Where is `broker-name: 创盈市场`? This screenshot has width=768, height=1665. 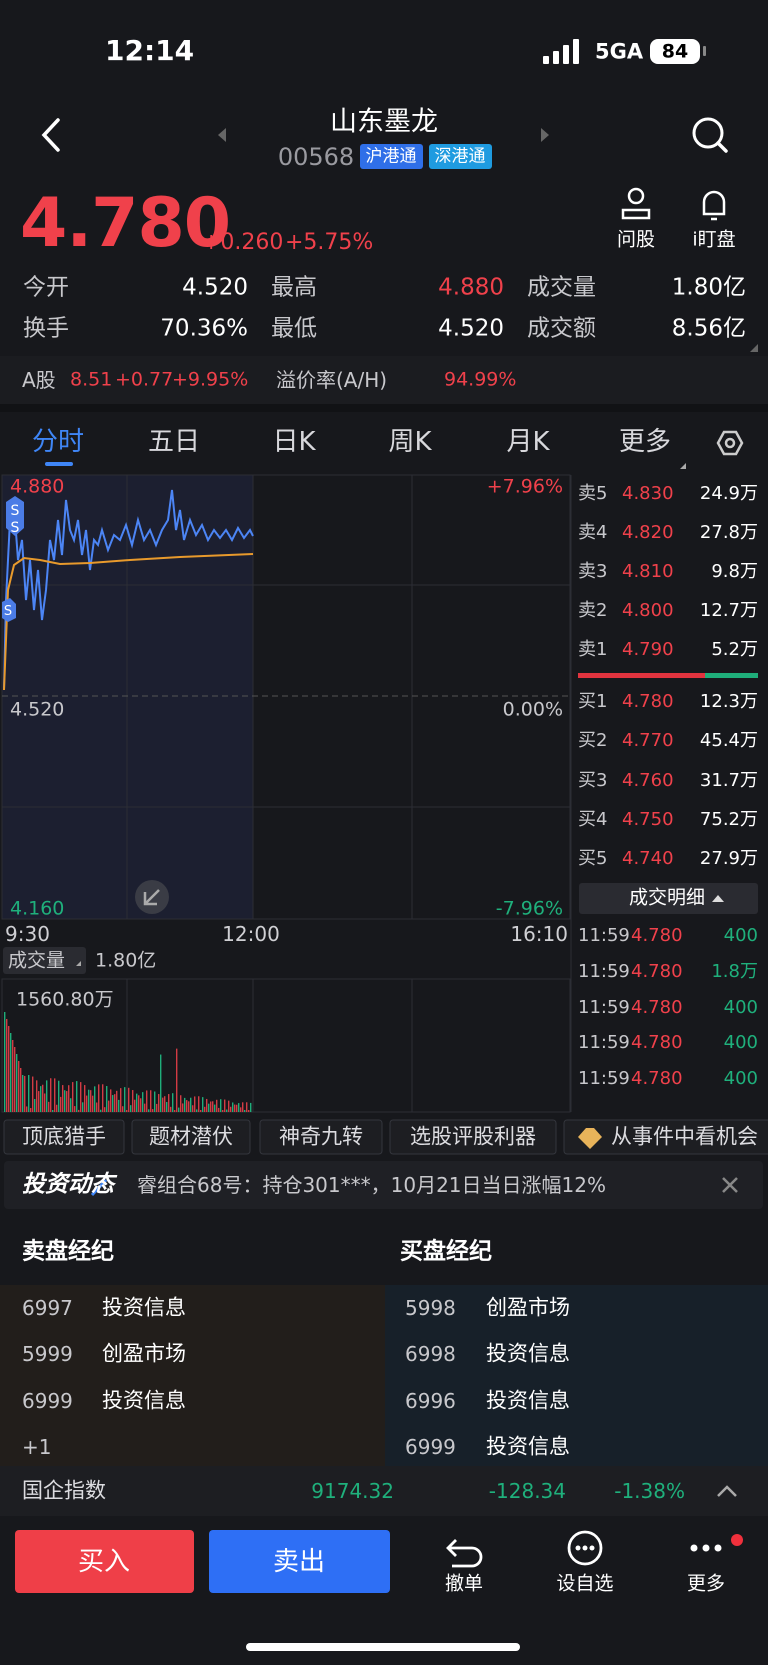
broker-name: 创盈市场 is located at coordinates (144, 1353).